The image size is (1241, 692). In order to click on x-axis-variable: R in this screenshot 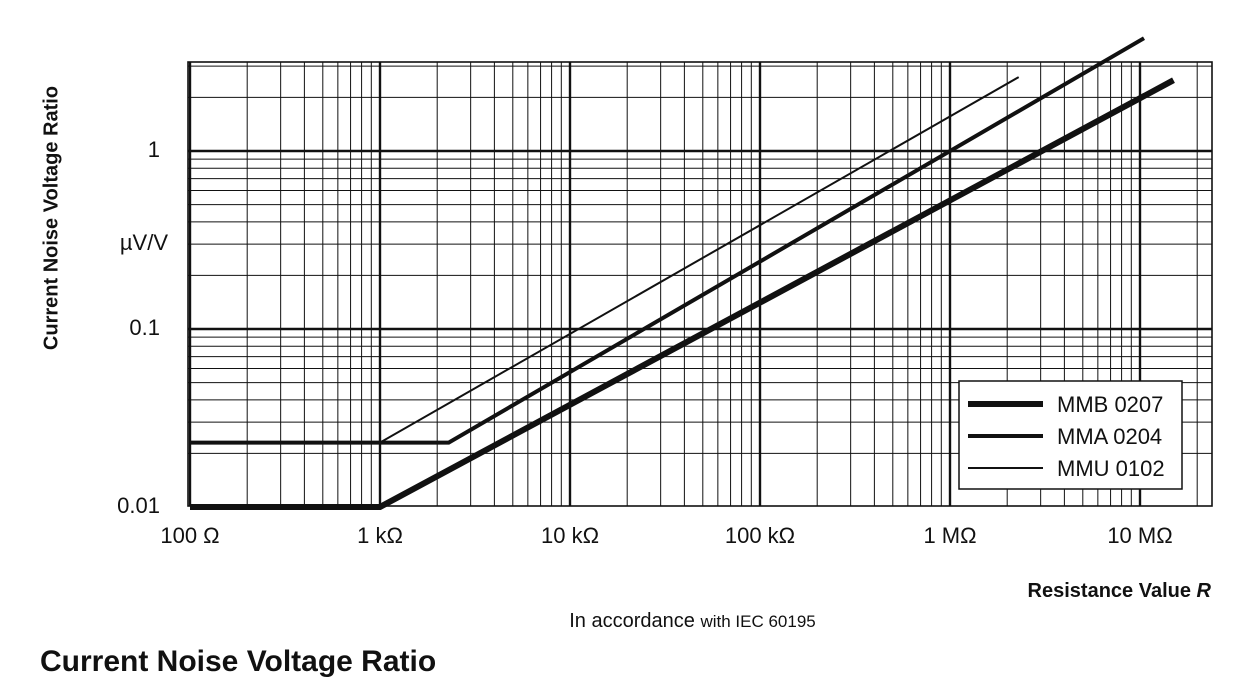, I will do `click(1203, 591)`.